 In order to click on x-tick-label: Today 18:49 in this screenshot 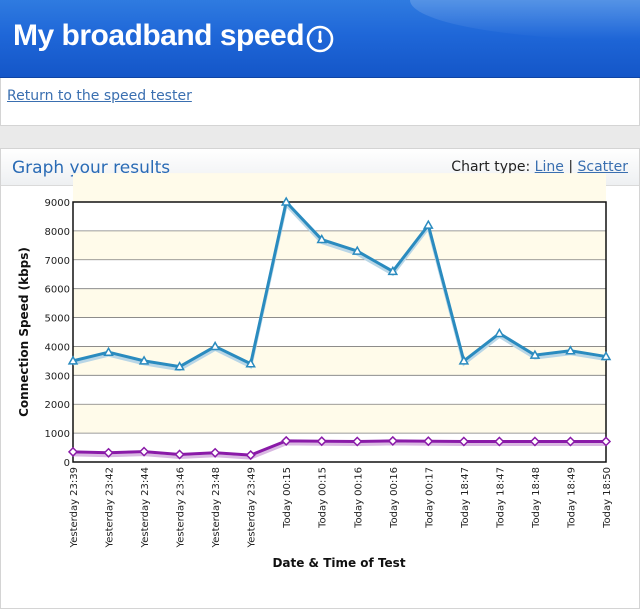, I will do `click(571, 498)`.